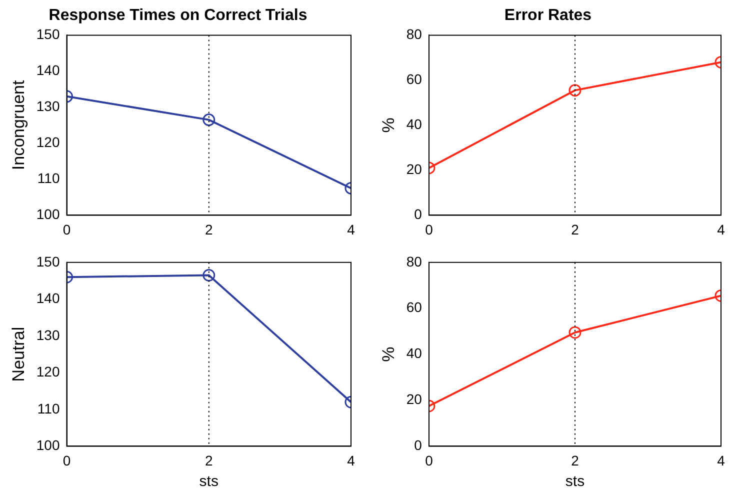 This screenshot has width=737, height=491. Describe the element at coordinates (548, 15) in the screenshot. I see `chart-title: Error Rates` at that location.